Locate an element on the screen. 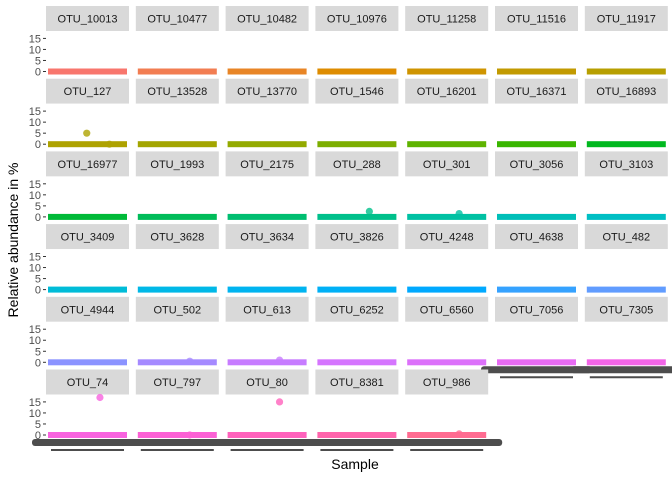 The width and height of the screenshot is (672, 480). facet-panel: OTU_3103 is located at coordinates (626, 185).